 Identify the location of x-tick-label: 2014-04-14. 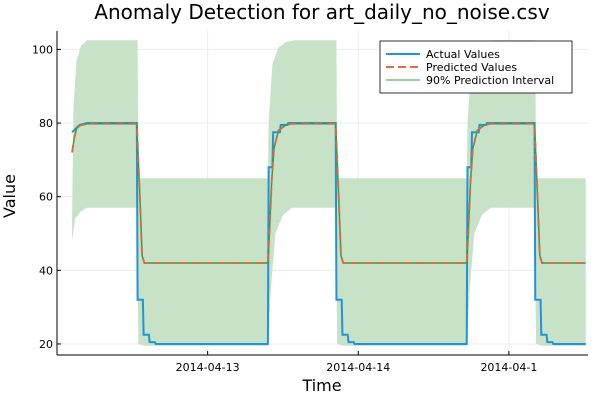
(358, 367).